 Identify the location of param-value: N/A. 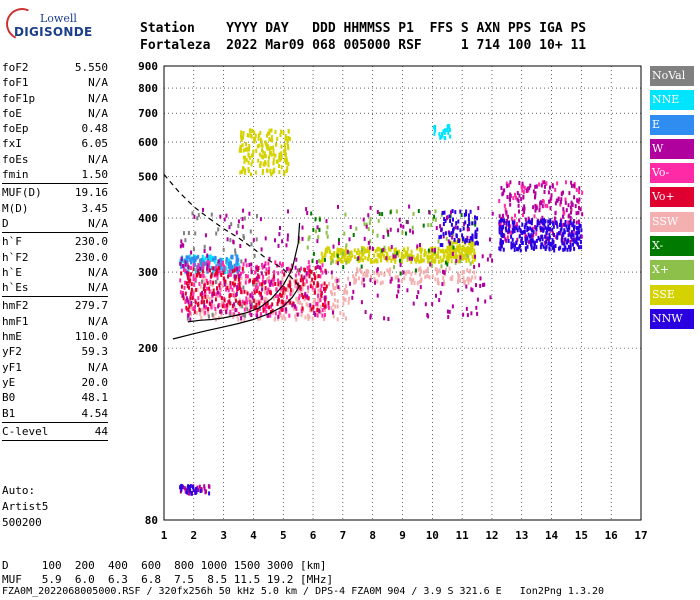
(98, 159).